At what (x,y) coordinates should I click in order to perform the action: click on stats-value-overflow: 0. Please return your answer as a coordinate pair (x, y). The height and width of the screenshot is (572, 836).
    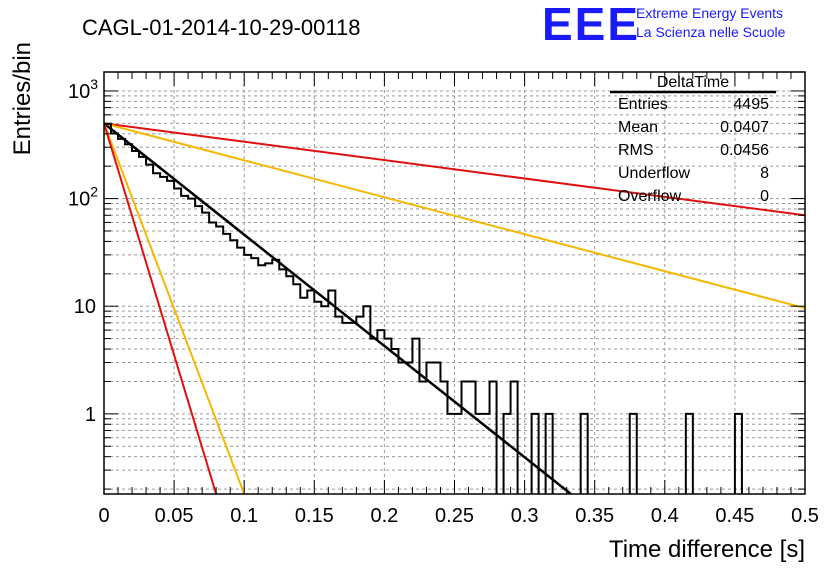
    Looking at the image, I should click on (764, 196).